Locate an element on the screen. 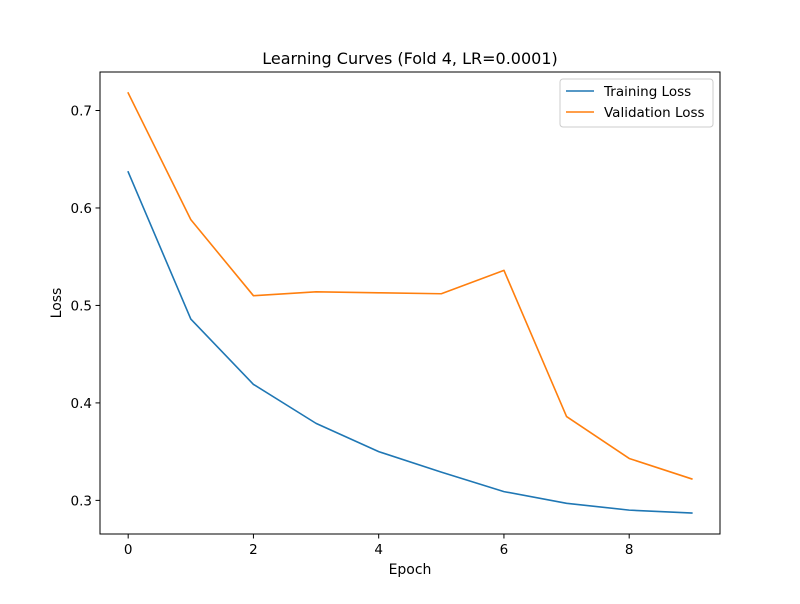  legend: Training Loss Validation Loss is located at coordinates (636, 103).